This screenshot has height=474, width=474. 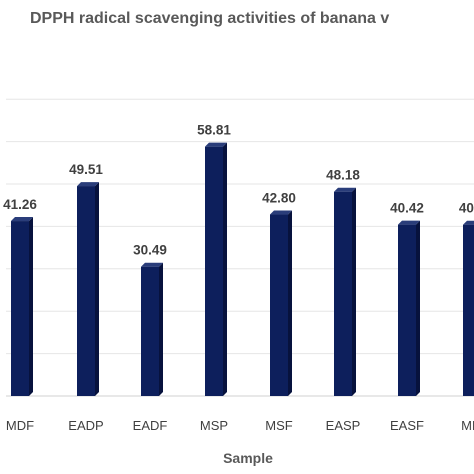 What do you see at coordinates (407, 208) in the screenshot?
I see `data-label: 40.42` at bounding box center [407, 208].